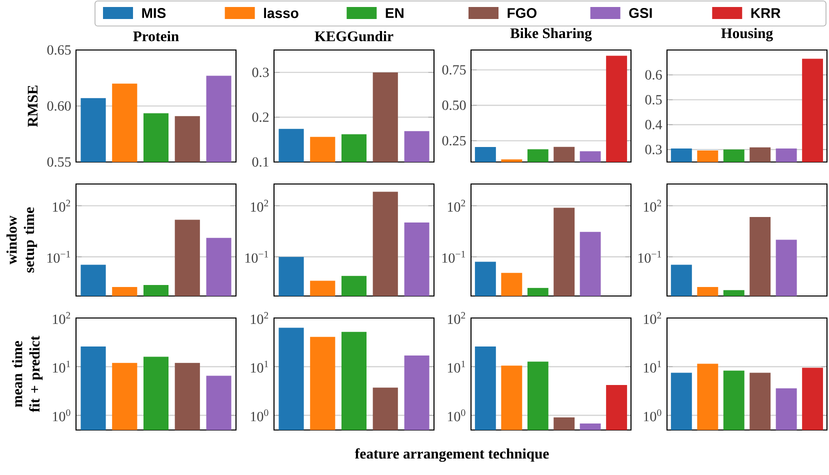 The height and width of the screenshot is (475, 829). Describe the element at coordinates (395, 13) in the screenshot. I see `legend-label: EN` at that location.